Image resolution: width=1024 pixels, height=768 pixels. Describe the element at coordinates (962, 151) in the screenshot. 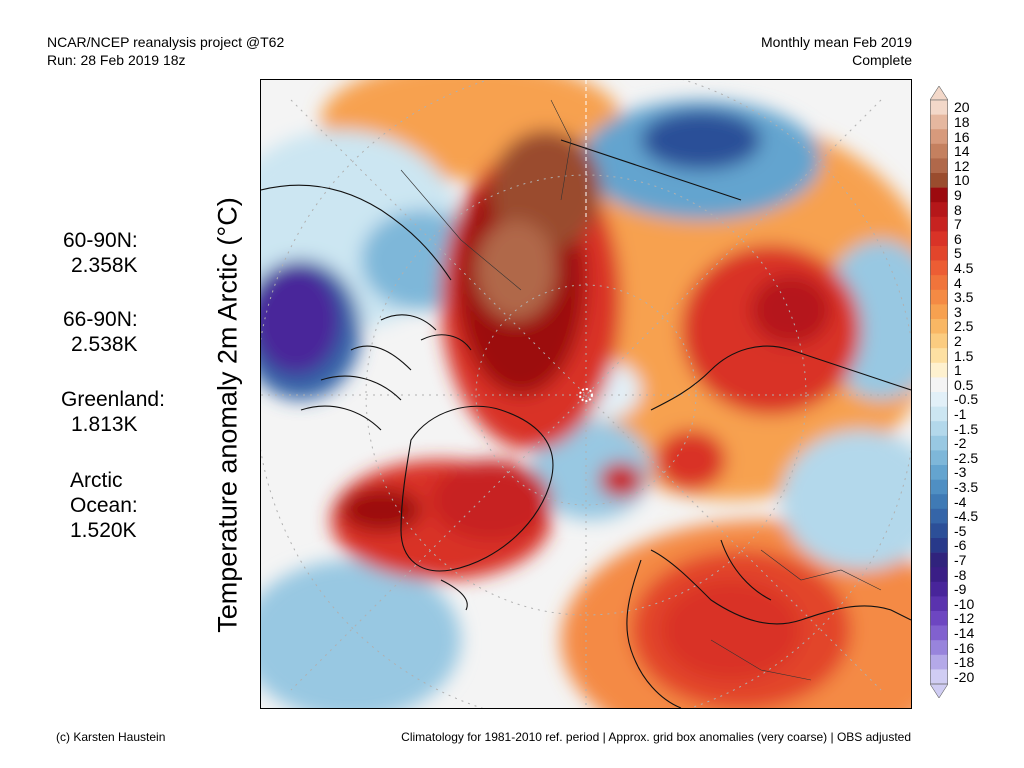

I see `colorbar-label: 14` at that location.